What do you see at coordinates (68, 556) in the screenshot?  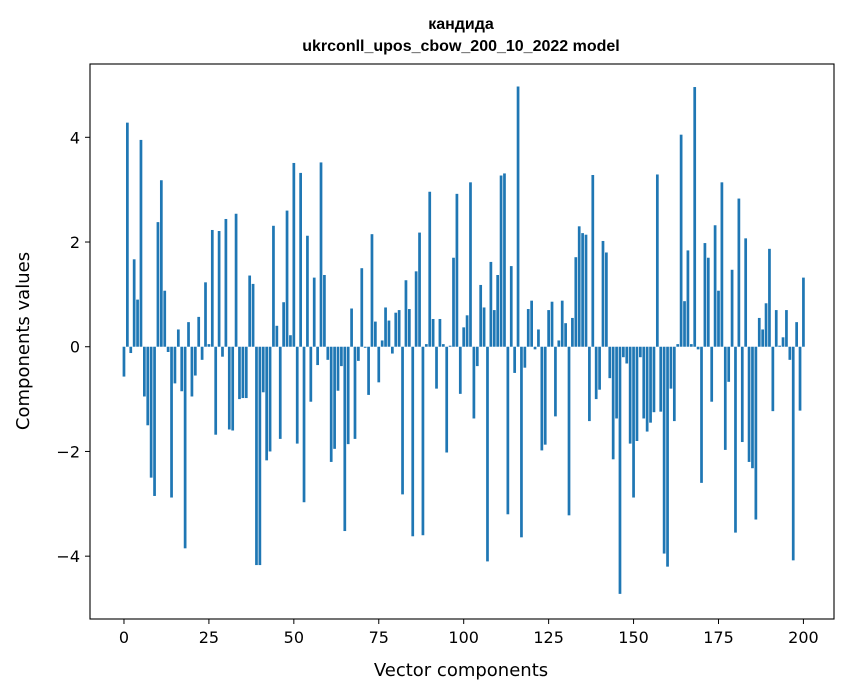 I see `y-tick-label: −4` at bounding box center [68, 556].